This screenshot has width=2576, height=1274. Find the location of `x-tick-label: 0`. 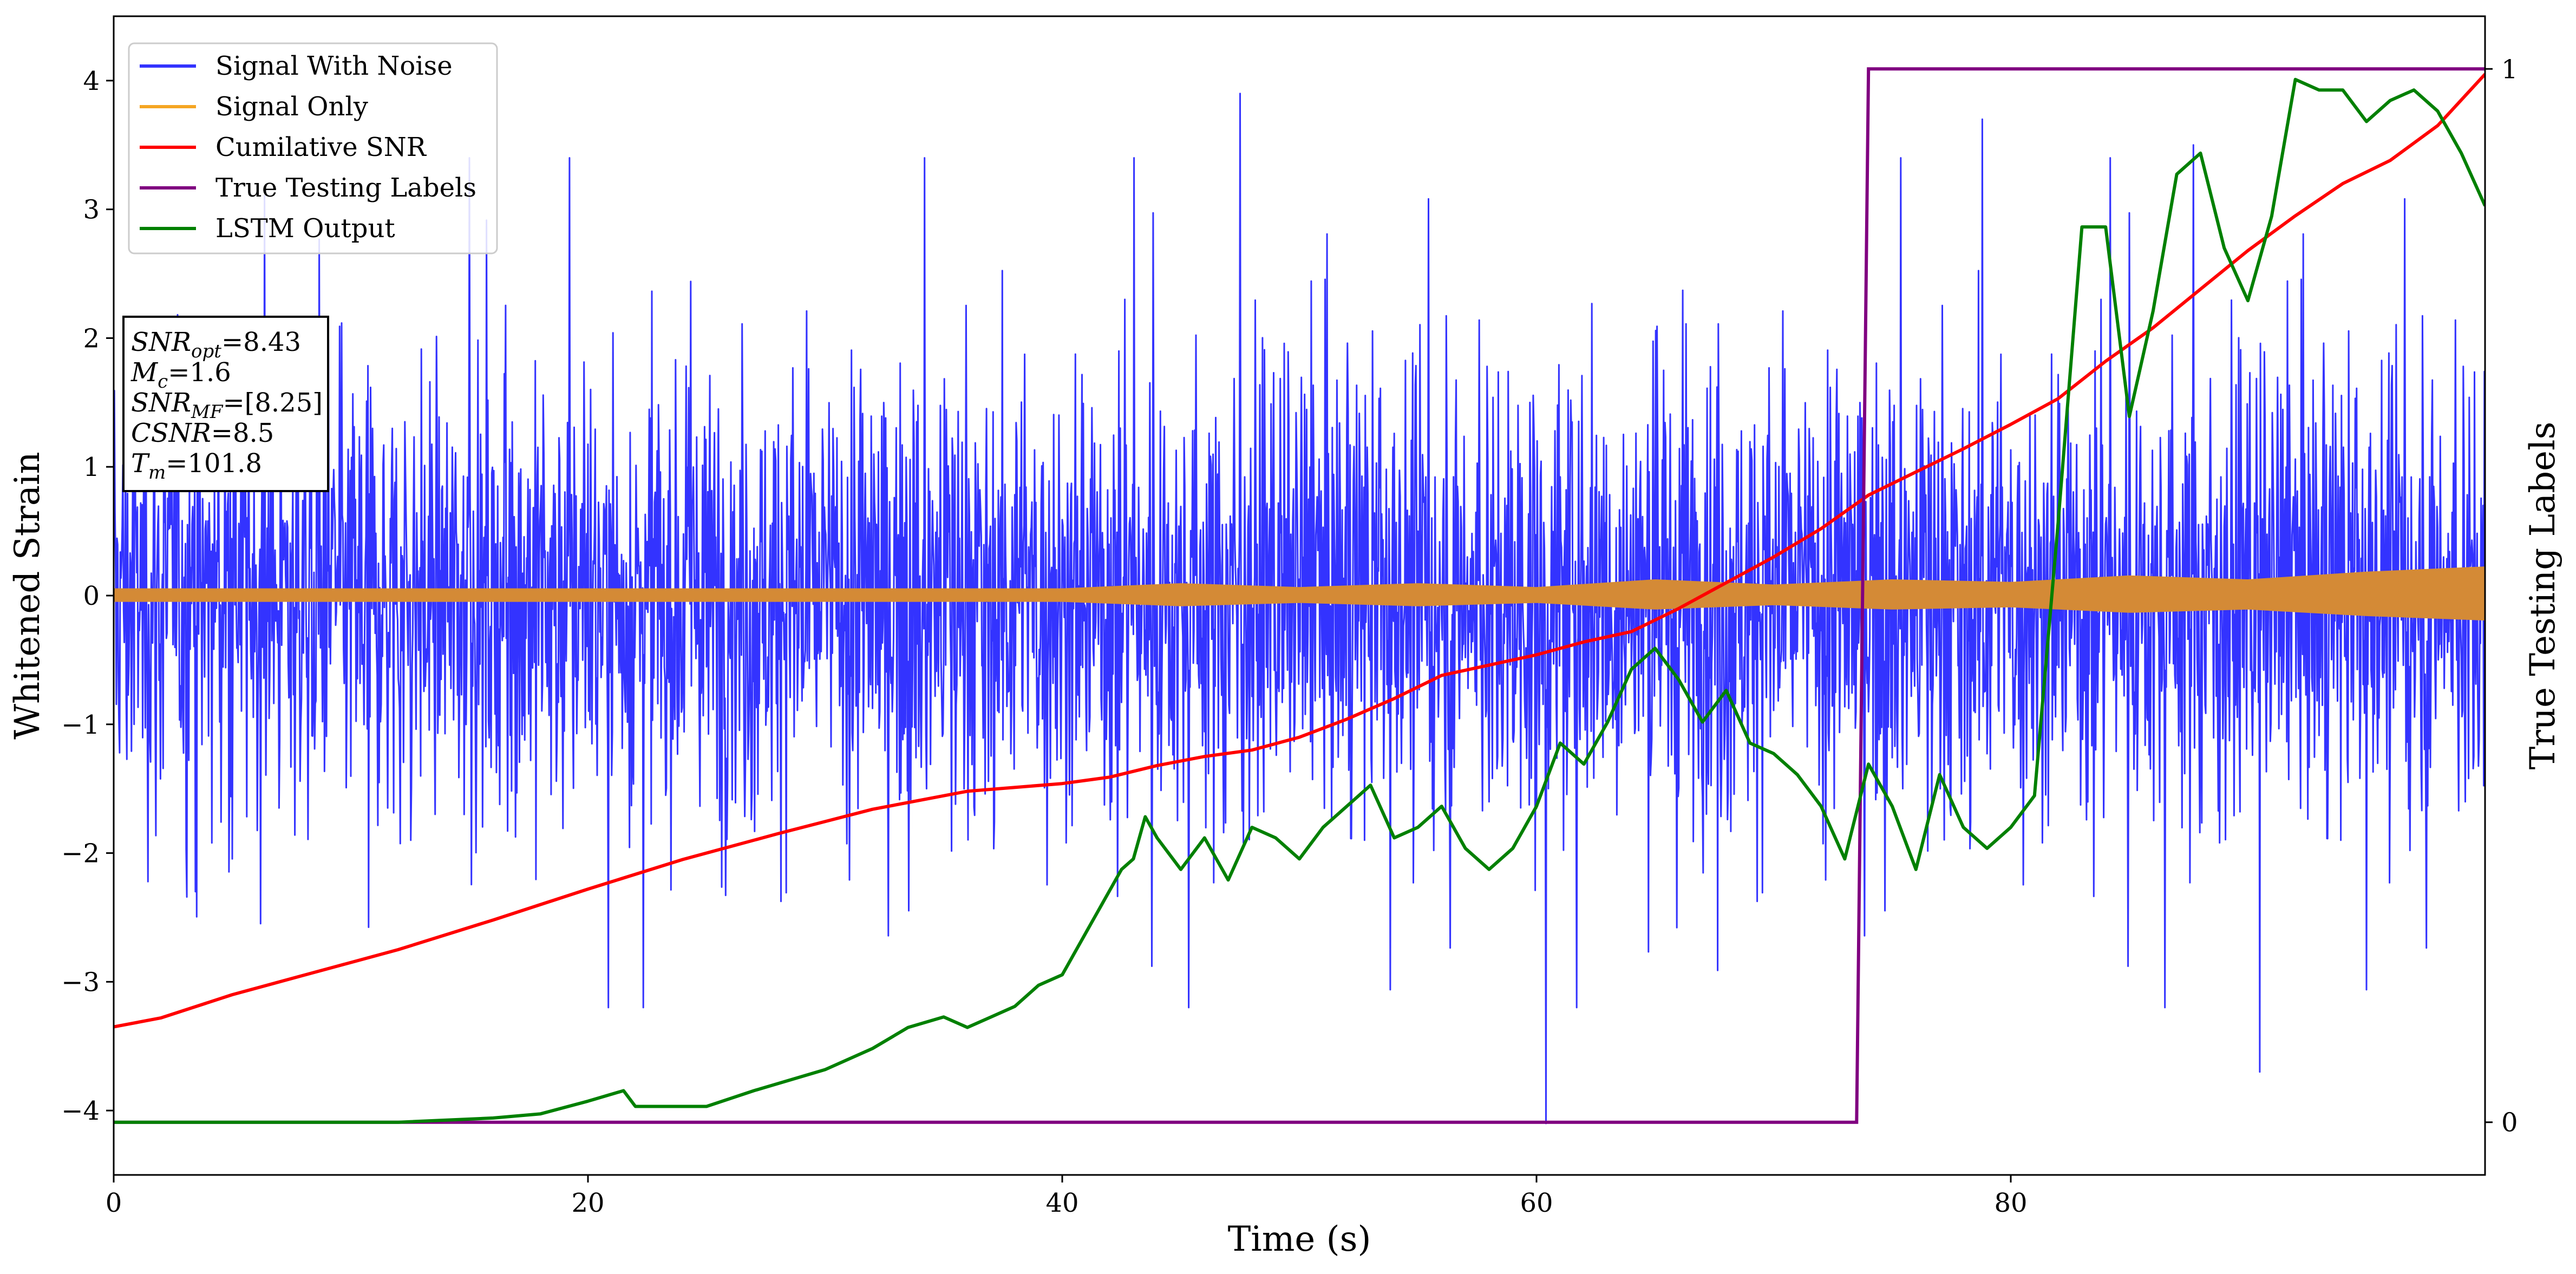

x-tick-label: 0 is located at coordinates (114, 1203).